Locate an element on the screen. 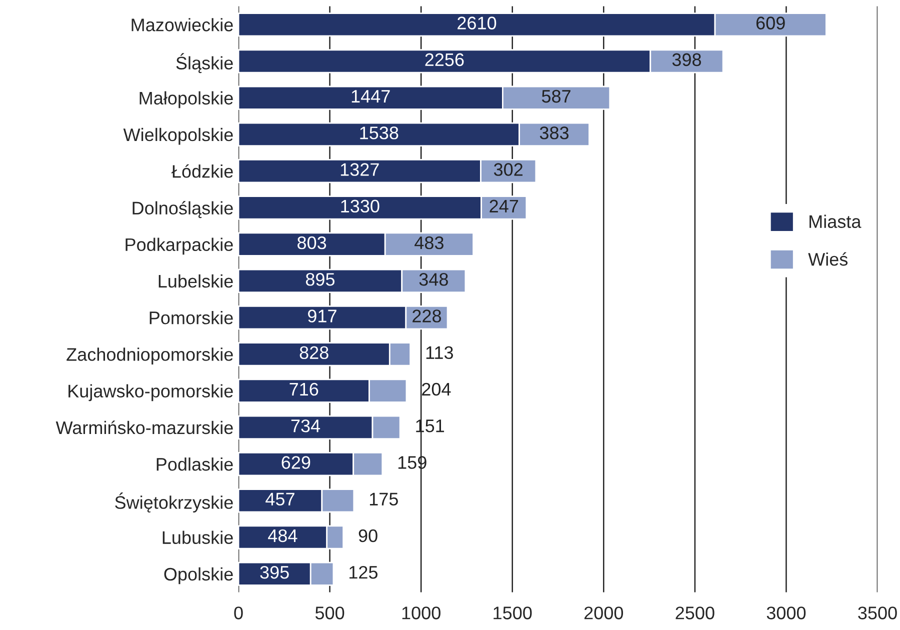 This screenshot has height=630, width=900. data-label: 348 is located at coordinates (433, 279).